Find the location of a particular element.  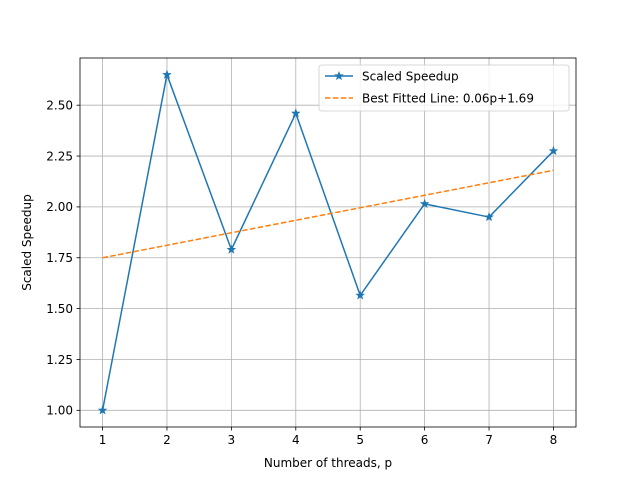

x-axis-ticks: 1 2 3 4 5 6 7 8 is located at coordinates (328, 437).